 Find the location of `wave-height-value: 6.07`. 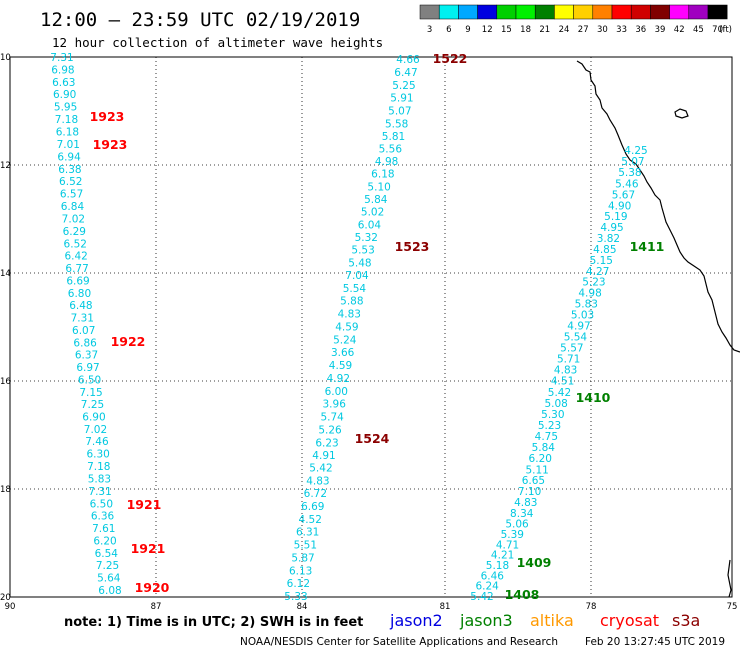

wave-height-value: 6.07 is located at coordinates (83, 331).